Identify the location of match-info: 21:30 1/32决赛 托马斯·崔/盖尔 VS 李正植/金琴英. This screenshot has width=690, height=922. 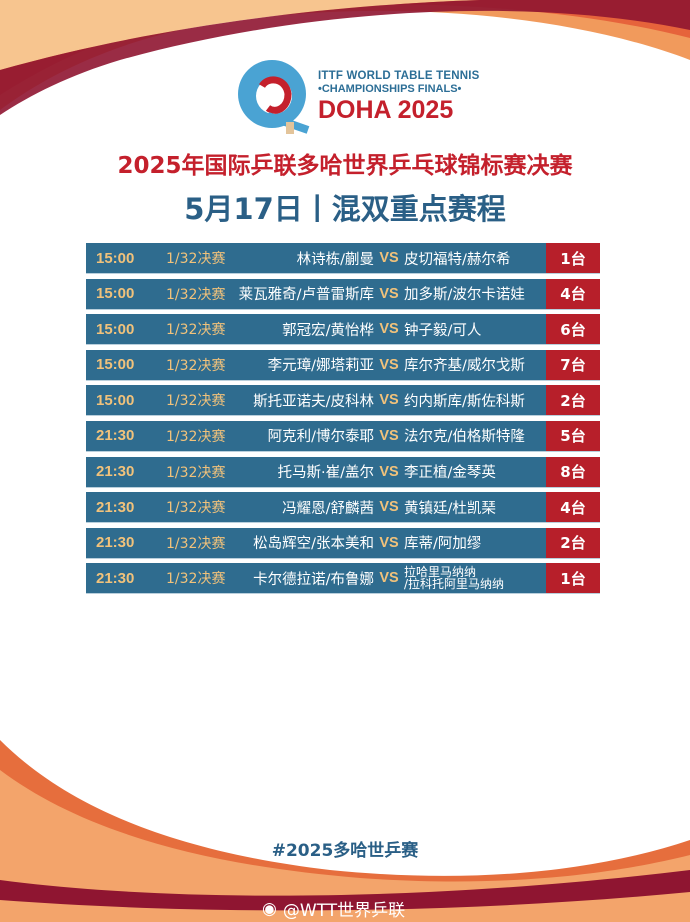
(316, 471).